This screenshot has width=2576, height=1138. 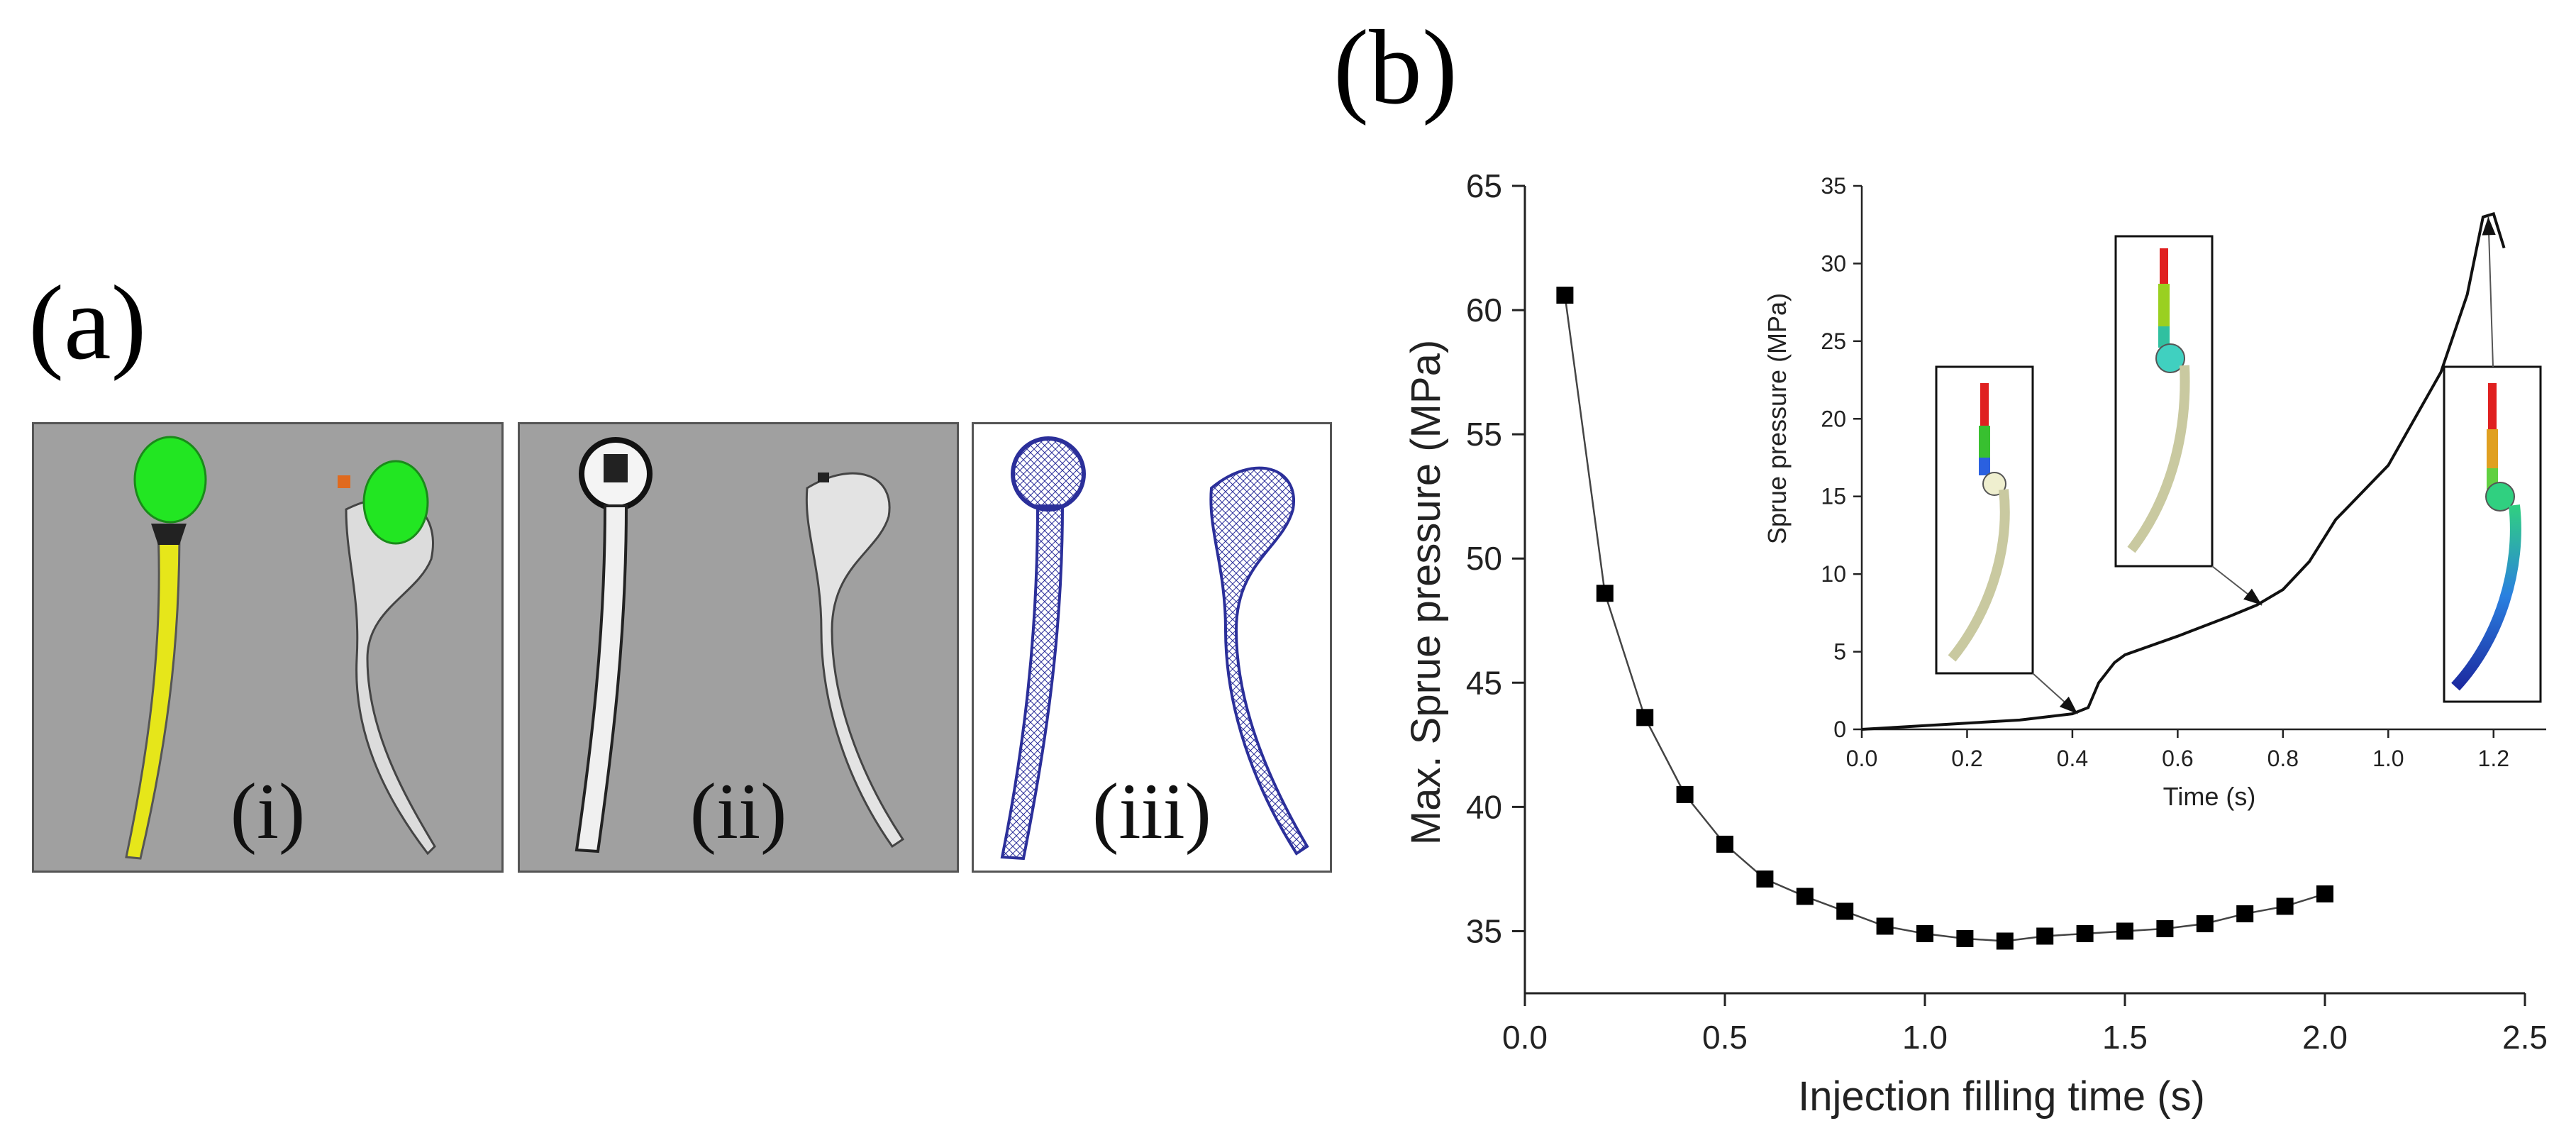 What do you see at coordinates (601, 679) in the screenshot?
I see `hollow-stem-left` at bounding box center [601, 679].